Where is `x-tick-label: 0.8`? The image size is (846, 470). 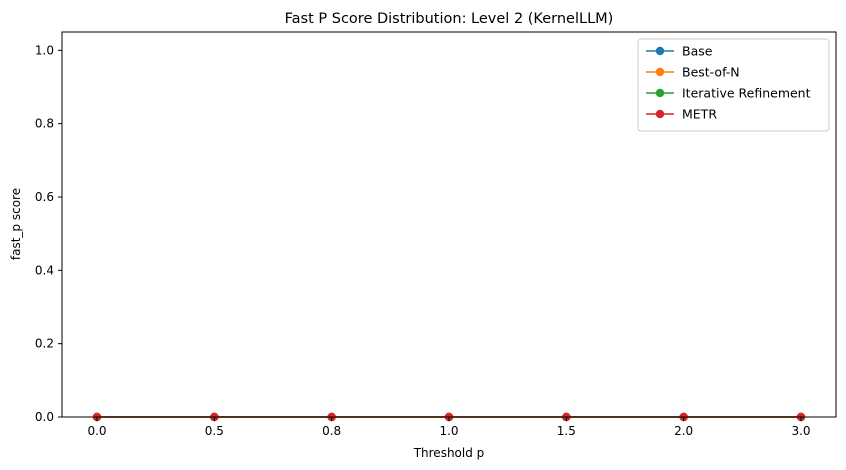 x-tick-label: 0.8 is located at coordinates (331, 431).